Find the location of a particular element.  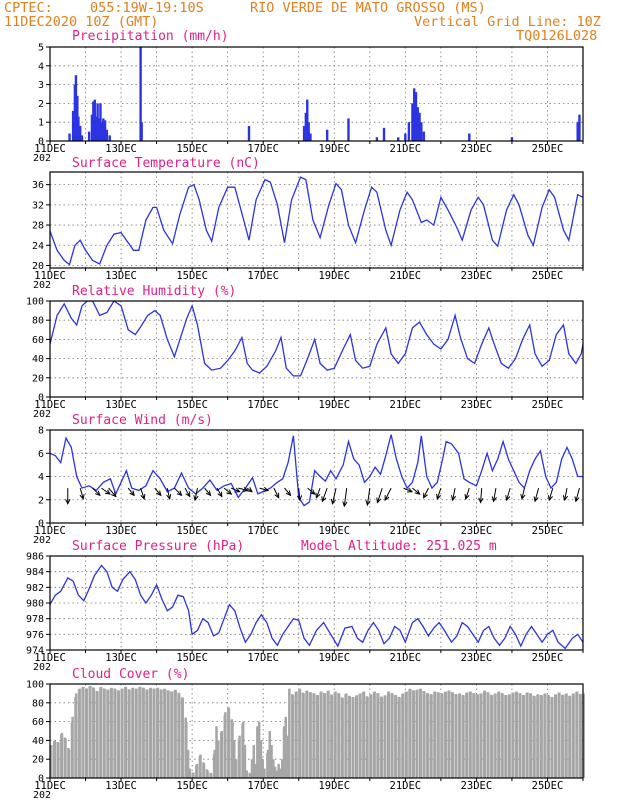

y-tick-label: 974 is located at coordinates (35, 651).